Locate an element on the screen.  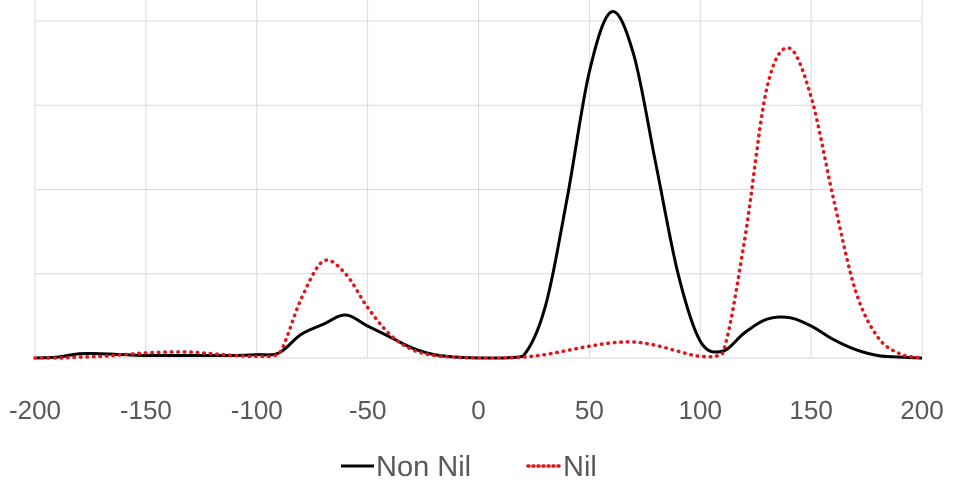
x-tick-label: -100 is located at coordinates (257, 410).